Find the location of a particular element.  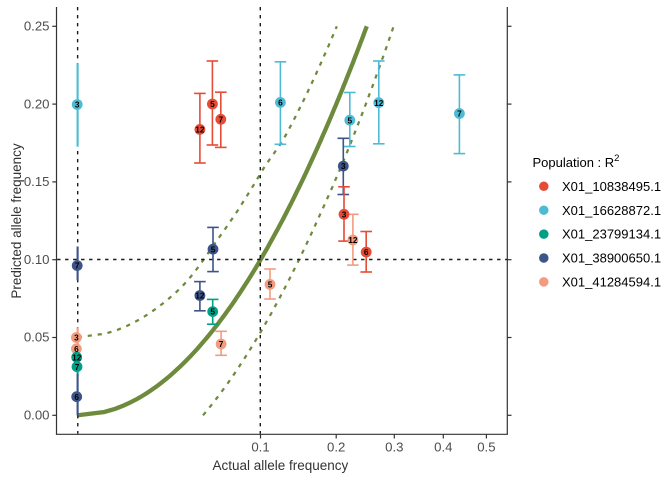

svg-text: 0.25 is located at coordinates (37, 26).